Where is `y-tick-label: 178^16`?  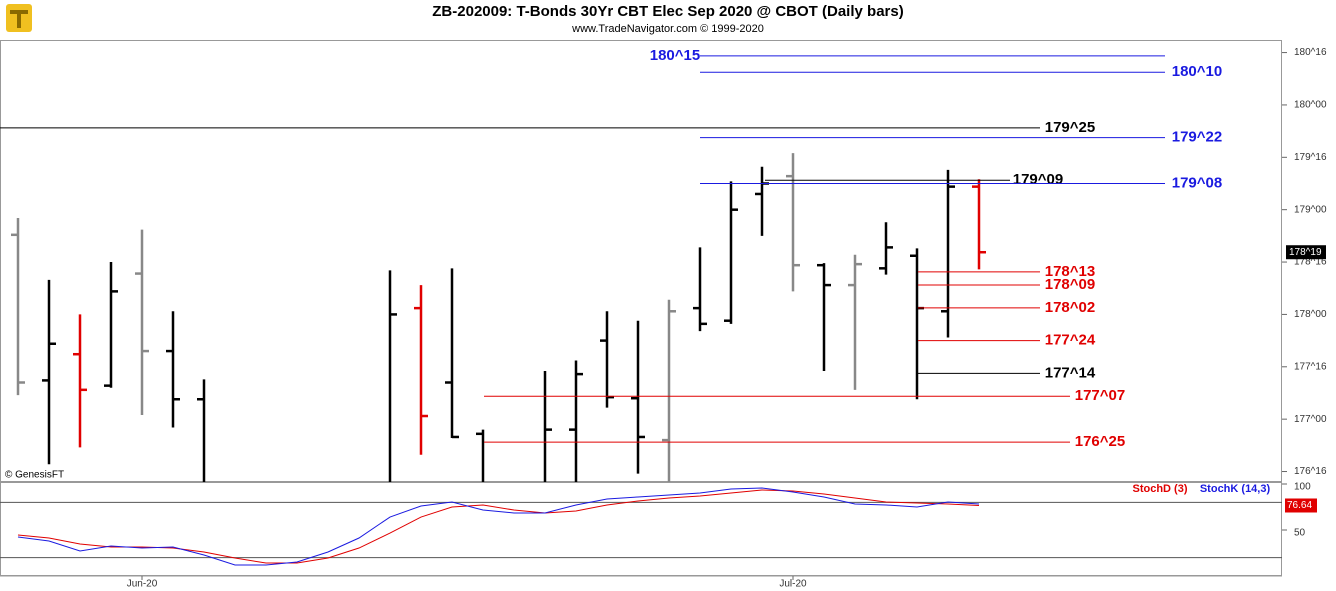 y-tick-label: 178^16 is located at coordinates (1310, 262).